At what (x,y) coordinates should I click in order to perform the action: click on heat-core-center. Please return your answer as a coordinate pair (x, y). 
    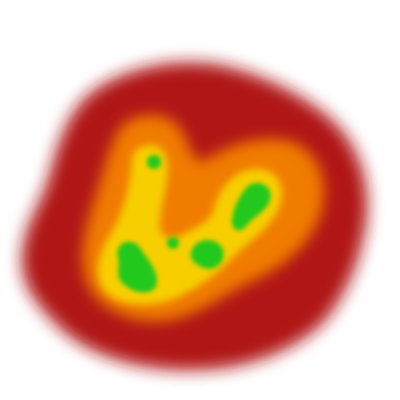
    Looking at the image, I should click on (173, 243).